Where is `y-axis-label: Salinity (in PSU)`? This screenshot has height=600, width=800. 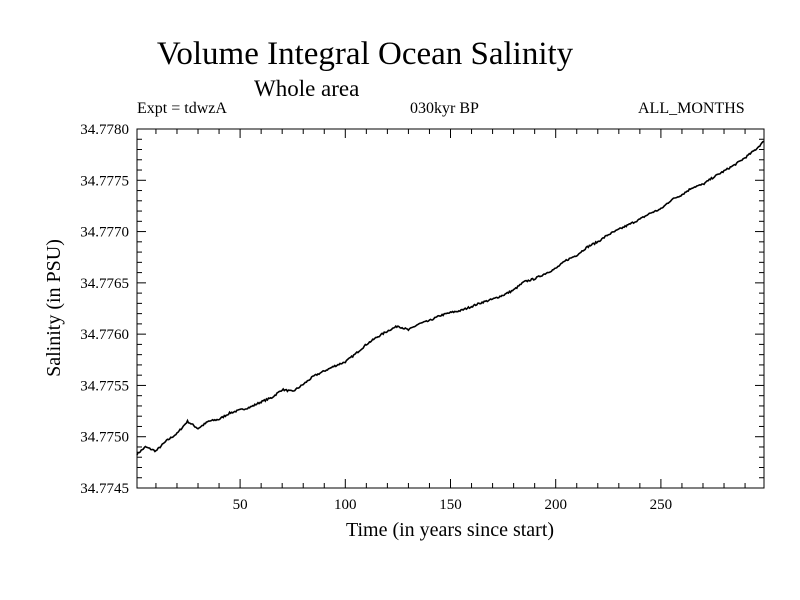
y-axis-label: Salinity (in PSU) is located at coordinates (54, 308).